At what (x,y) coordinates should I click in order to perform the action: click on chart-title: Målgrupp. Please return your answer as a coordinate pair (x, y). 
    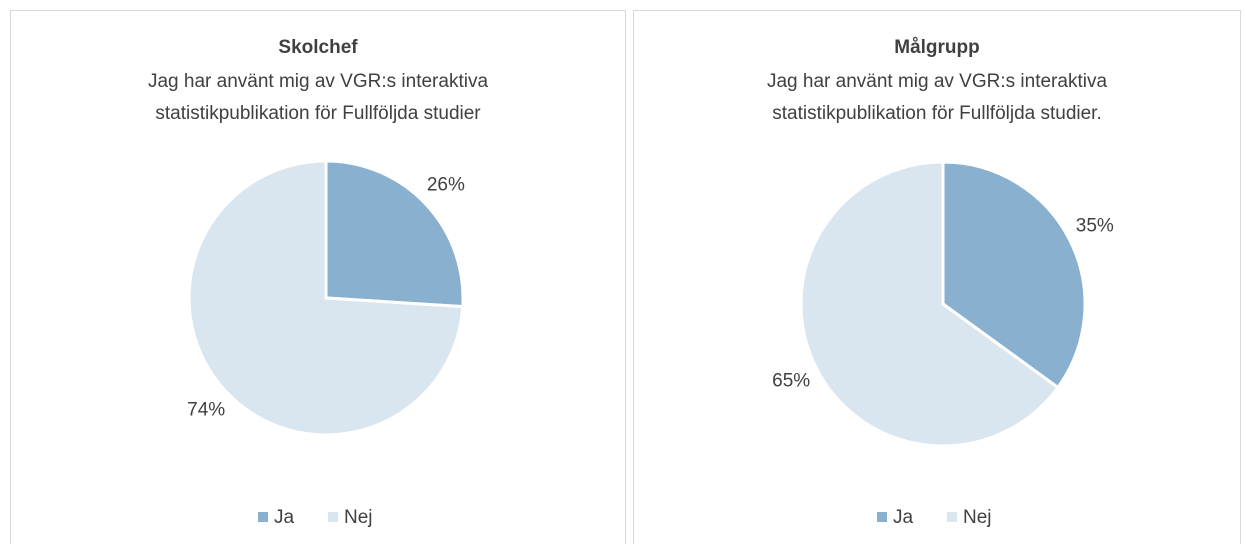
    Looking at the image, I should click on (937, 47).